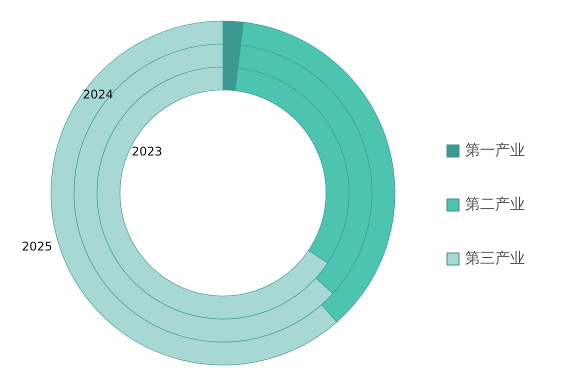  What do you see at coordinates (495, 204) in the screenshot?
I see `legend-label: 第二产业` at bounding box center [495, 204].